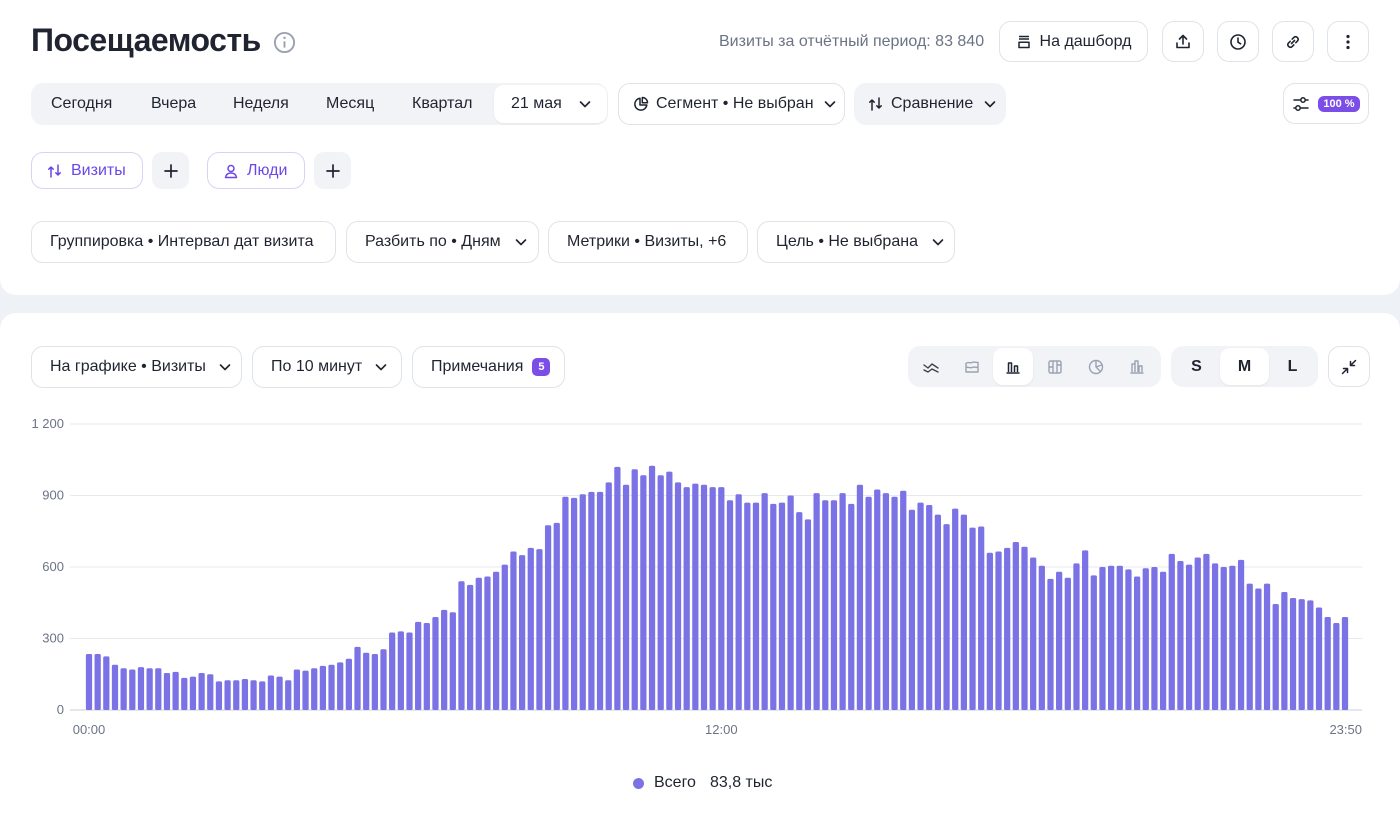  What do you see at coordinates (1293, 41) in the screenshot?
I see `copy-link-button` at bounding box center [1293, 41].